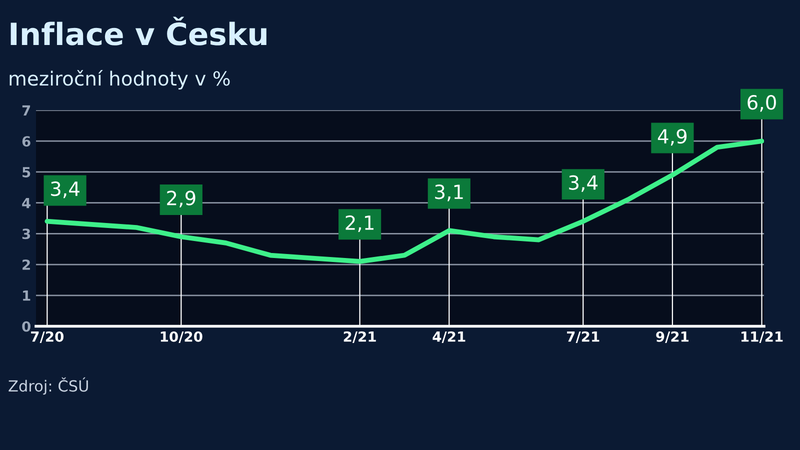 Image resolution: width=800 pixels, height=450 pixels. Describe the element at coordinates (138, 31) in the screenshot. I see `chart-title: Inflace v Česku` at that location.